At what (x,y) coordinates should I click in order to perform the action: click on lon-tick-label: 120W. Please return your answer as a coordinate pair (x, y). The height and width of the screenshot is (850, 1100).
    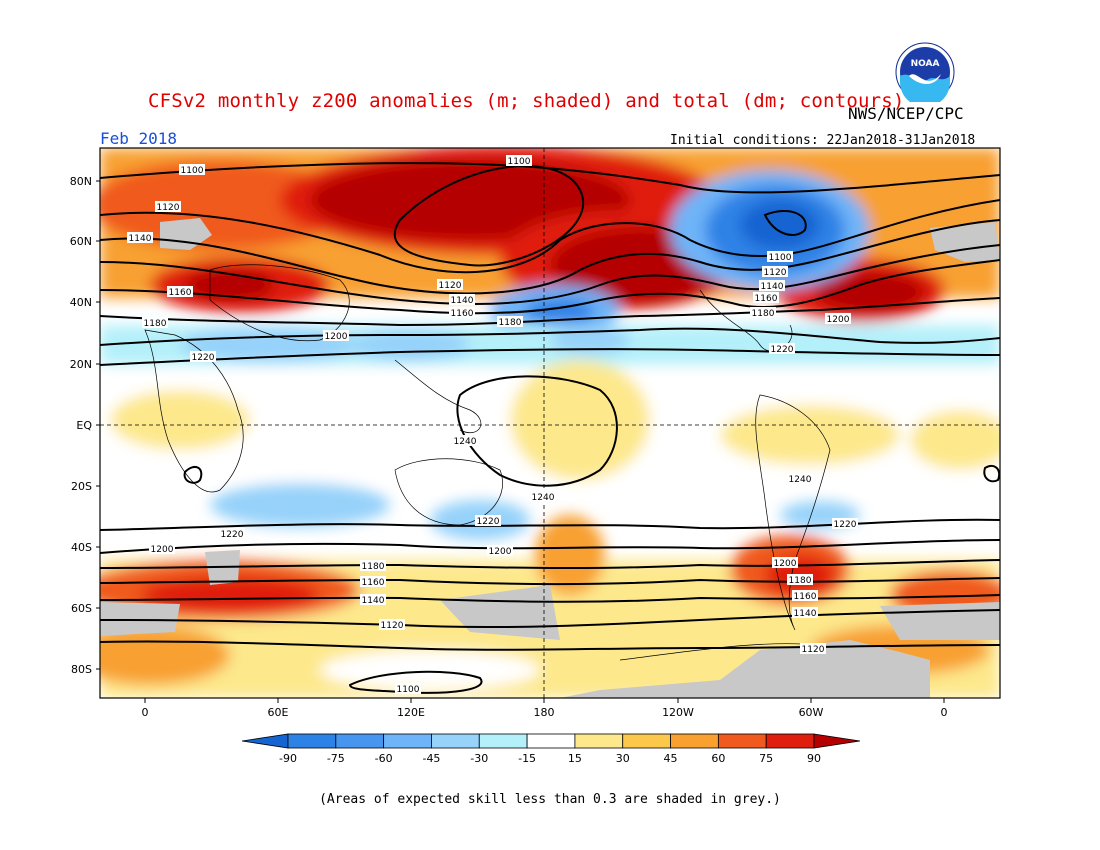
    Looking at the image, I should click on (678, 712).